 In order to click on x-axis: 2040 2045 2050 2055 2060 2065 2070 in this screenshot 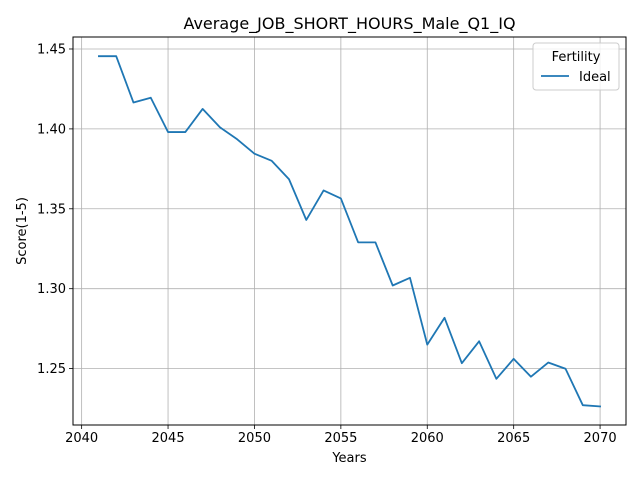, I will do `click(341, 435)`.